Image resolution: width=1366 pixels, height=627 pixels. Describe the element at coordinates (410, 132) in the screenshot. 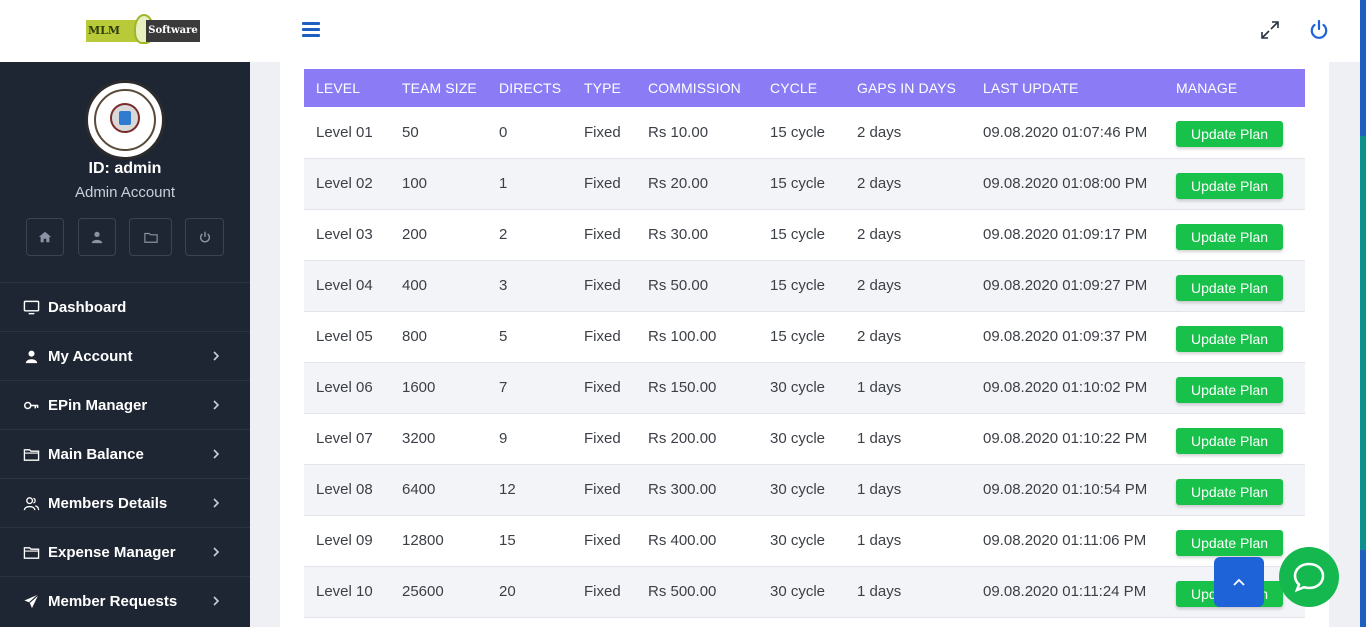

I see `team-size-cell: 50` at that location.